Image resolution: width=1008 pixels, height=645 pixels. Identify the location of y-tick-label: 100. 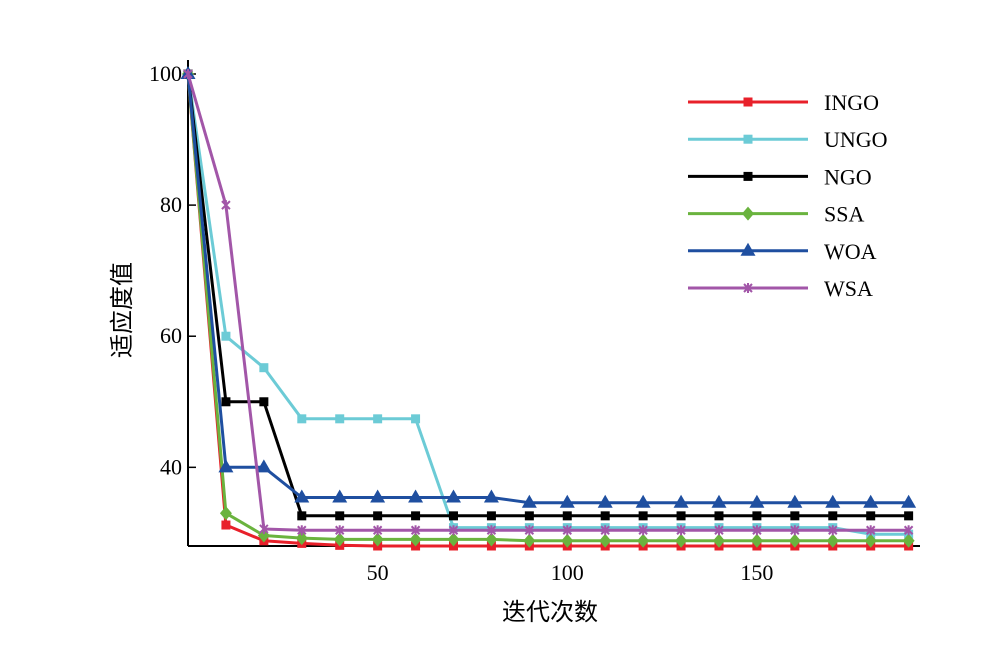
(165, 73).